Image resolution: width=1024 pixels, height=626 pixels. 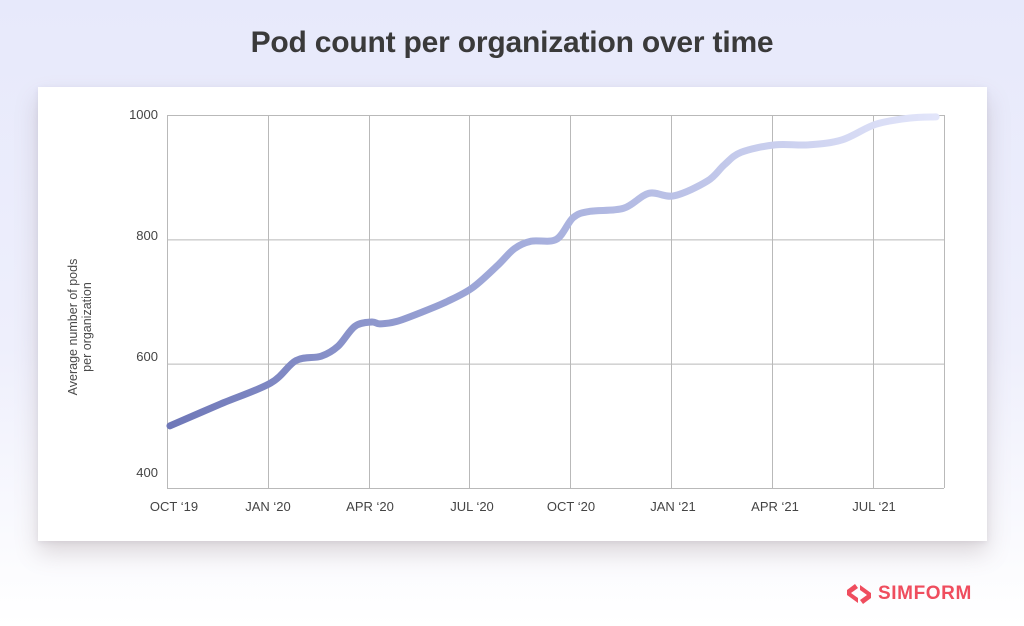 I want to click on simform-logo-icon, so click(x=859, y=594).